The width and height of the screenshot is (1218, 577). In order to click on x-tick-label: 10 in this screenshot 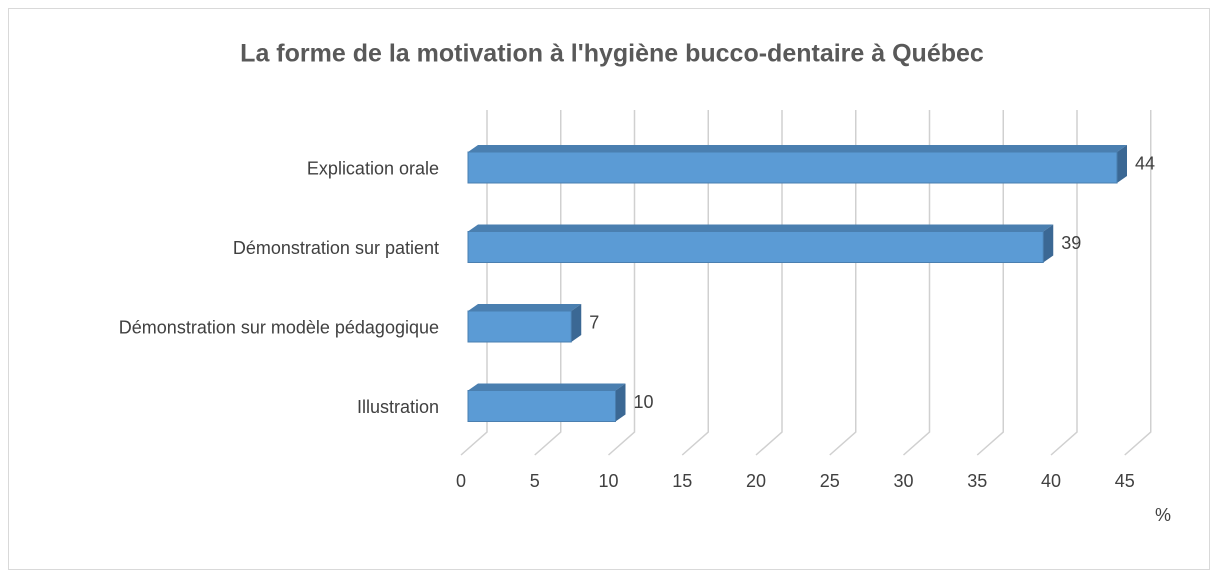, I will do `click(608, 481)`.